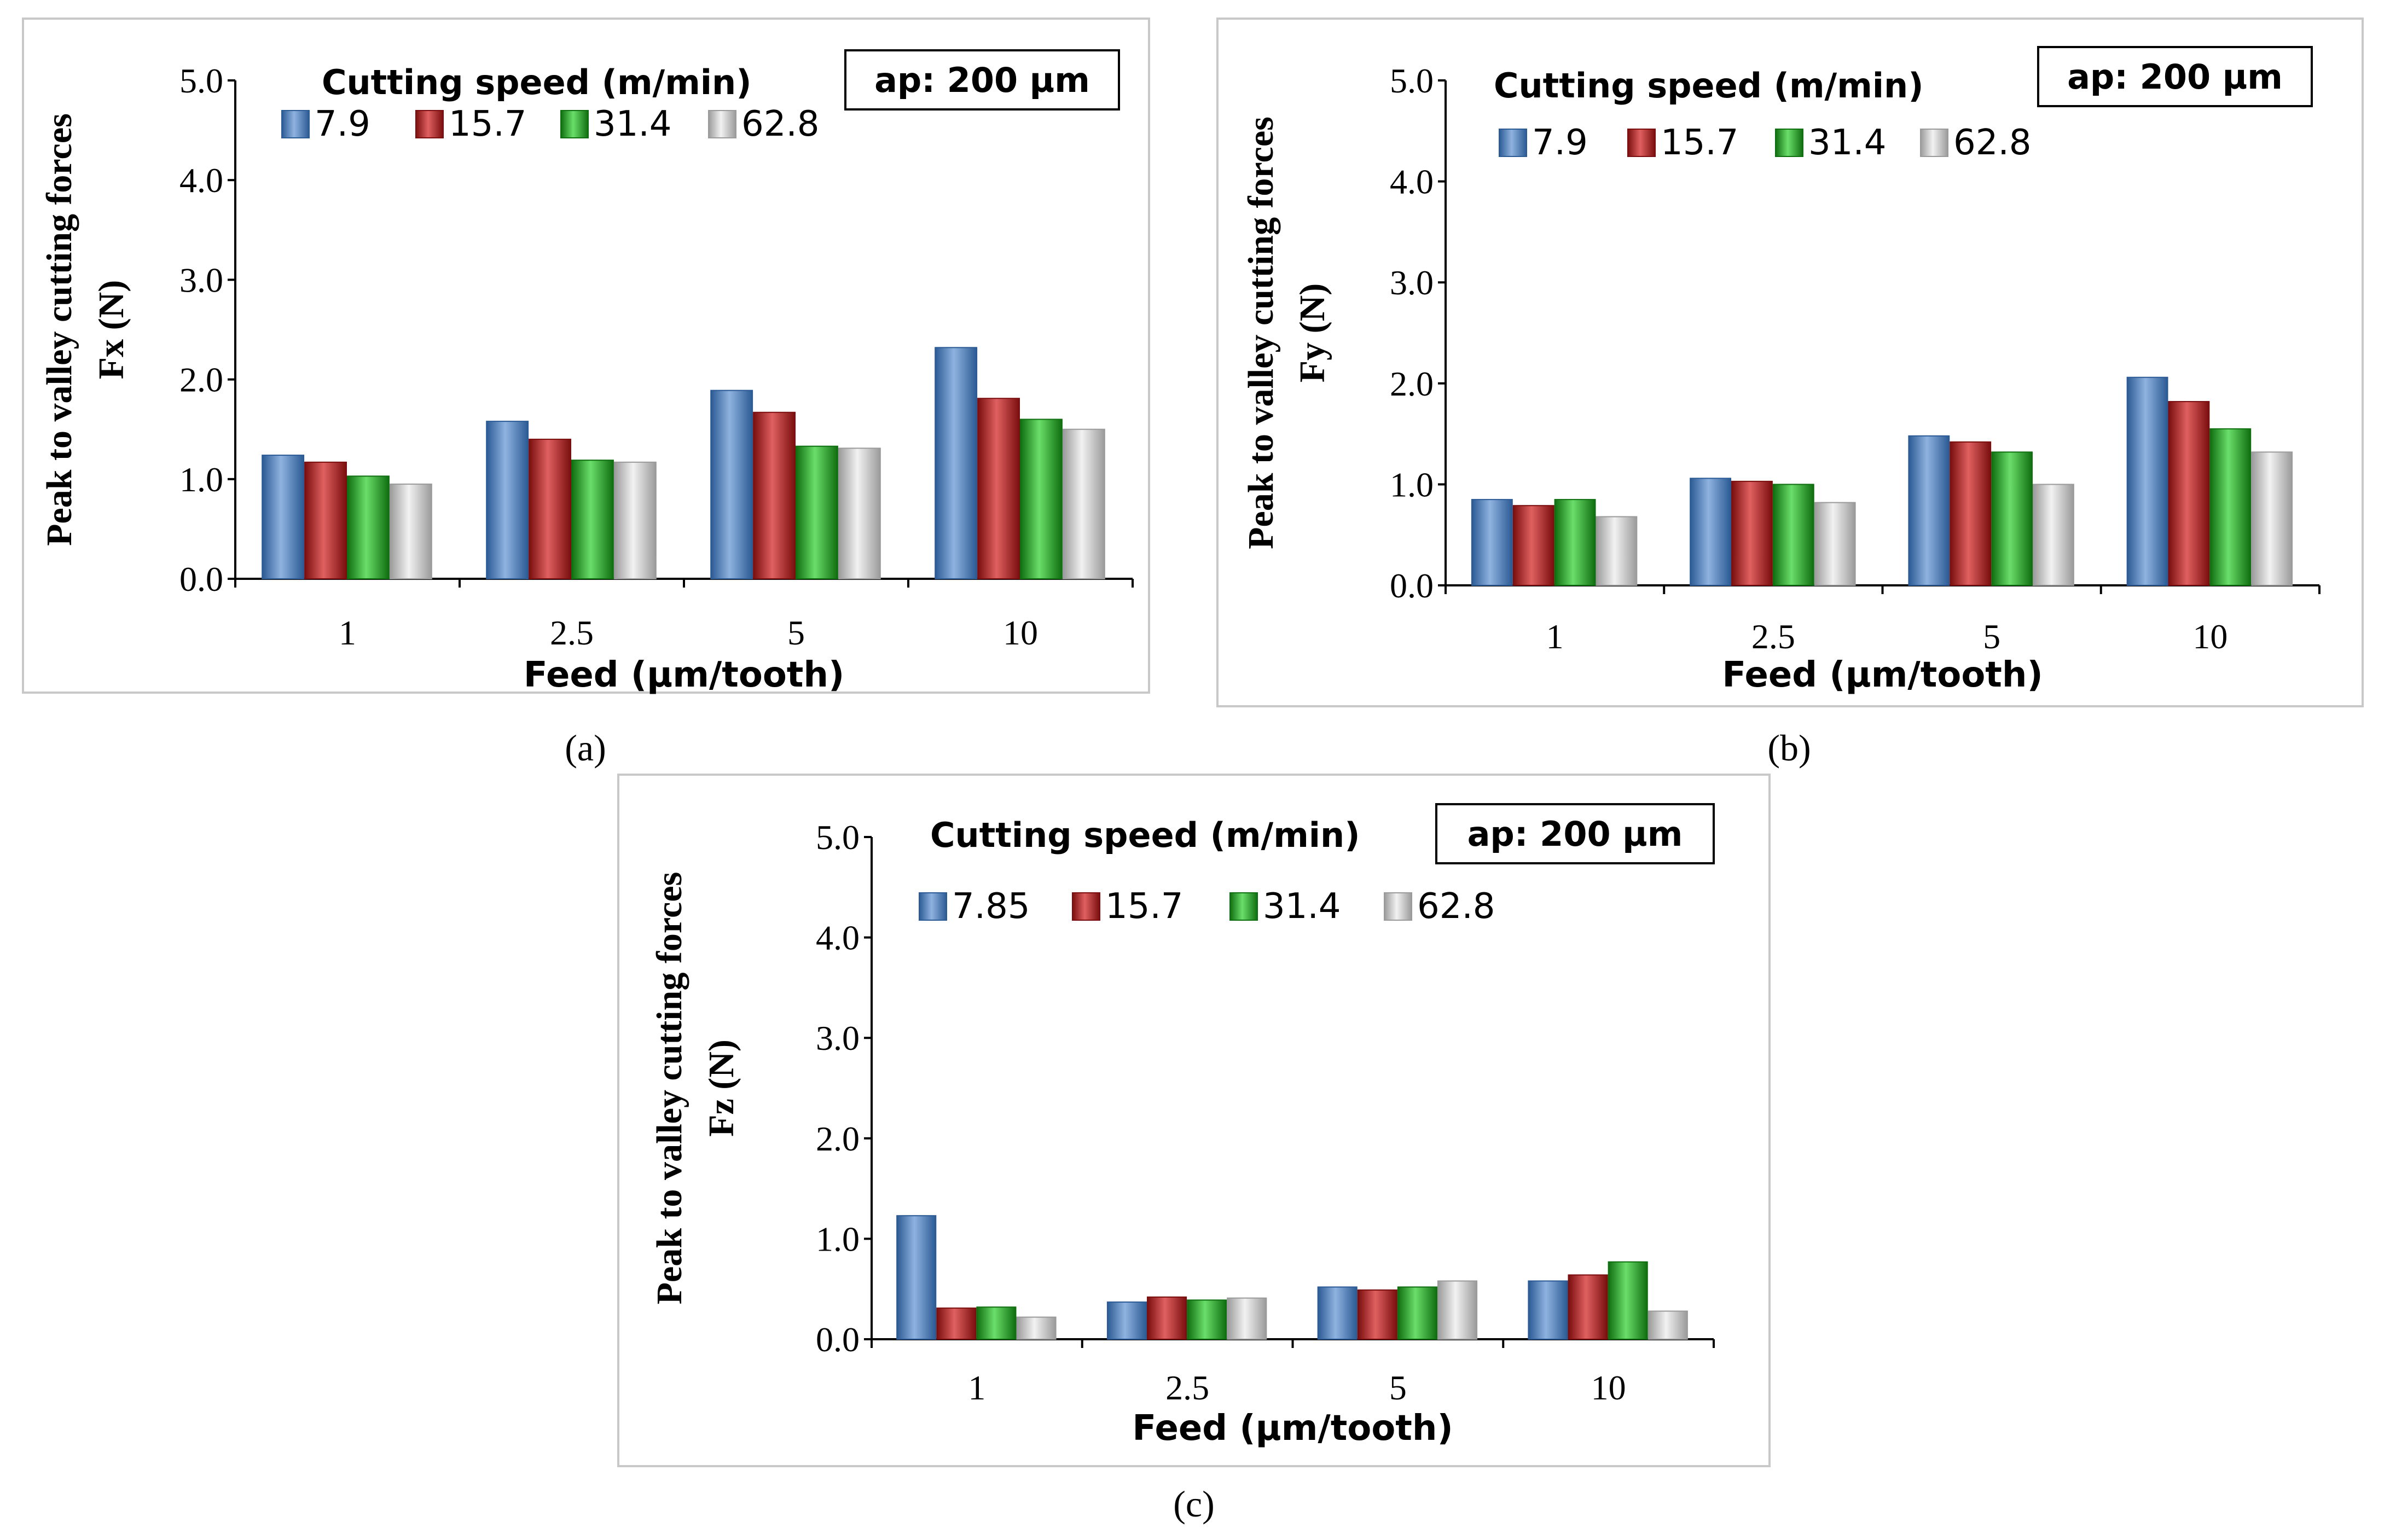  I want to click on legend-entry-1: 7.9, so click(1560, 143).